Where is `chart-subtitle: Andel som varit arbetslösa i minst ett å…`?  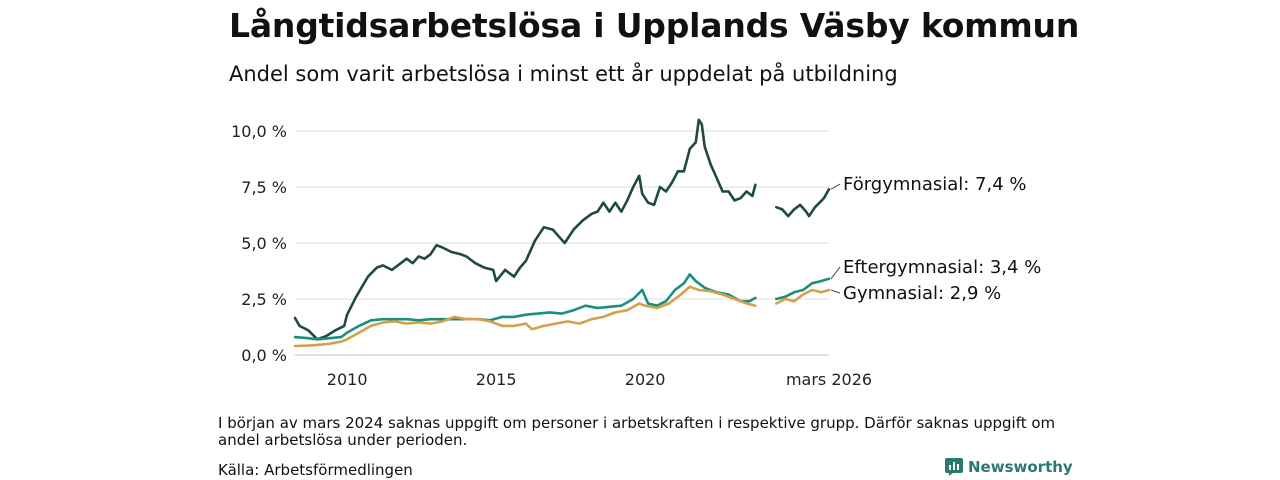
chart-subtitle: Andel som varit arbetslösa i minst ett å… is located at coordinates (563, 74).